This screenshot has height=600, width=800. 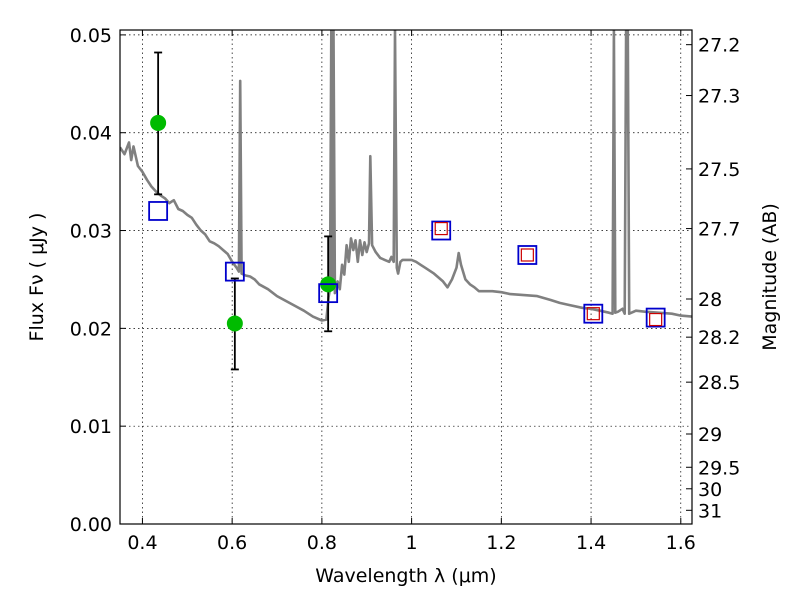 What do you see at coordinates (719, 338) in the screenshot?
I see `y2-tick-label: 28.2` at bounding box center [719, 338].